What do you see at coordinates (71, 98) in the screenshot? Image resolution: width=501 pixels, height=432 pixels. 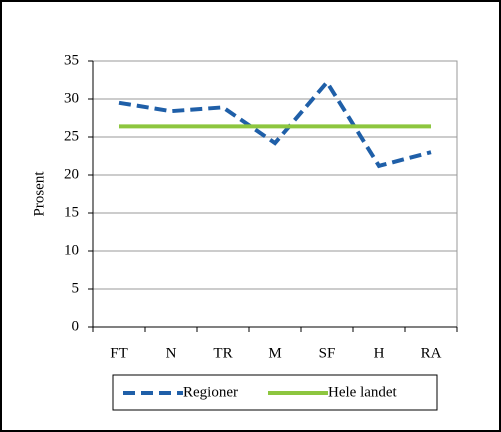 I see `y-tick-label: 30` at bounding box center [71, 98].